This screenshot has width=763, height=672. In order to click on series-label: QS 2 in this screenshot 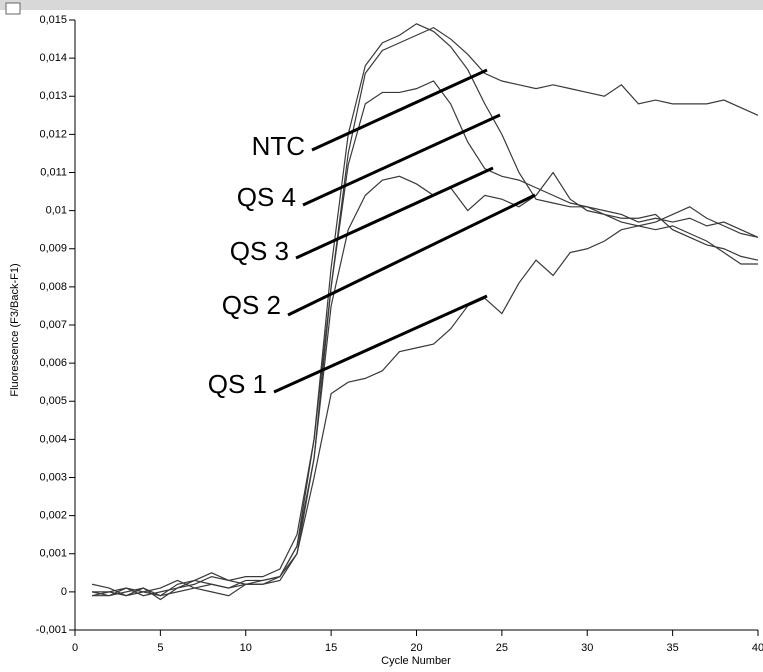, I will do `click(251, 305)`.